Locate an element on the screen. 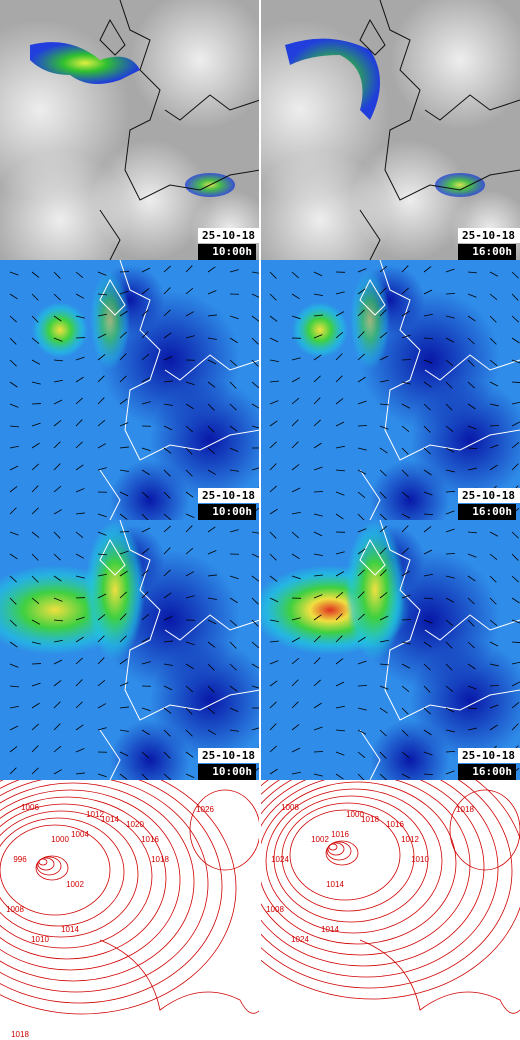  isobar-label: 1010 is located at coordinates (420, 859).